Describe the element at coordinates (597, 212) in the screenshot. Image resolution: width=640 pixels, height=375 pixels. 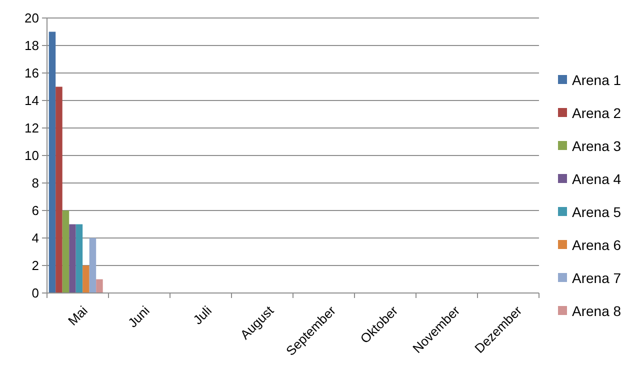
I see `legend-label: Arena 5` at that location.